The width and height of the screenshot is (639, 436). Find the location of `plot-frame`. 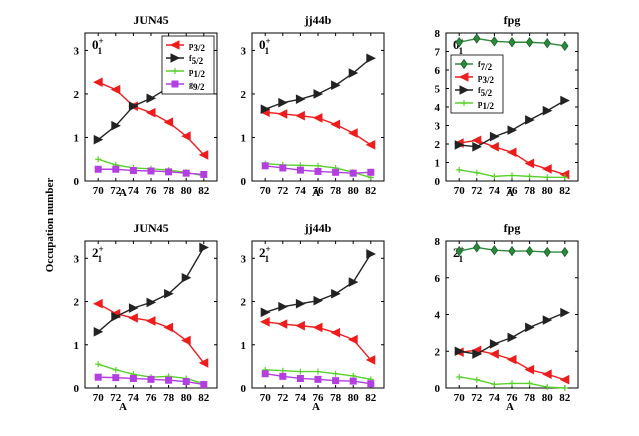

plot-frame is located at coordinates (318, 314).